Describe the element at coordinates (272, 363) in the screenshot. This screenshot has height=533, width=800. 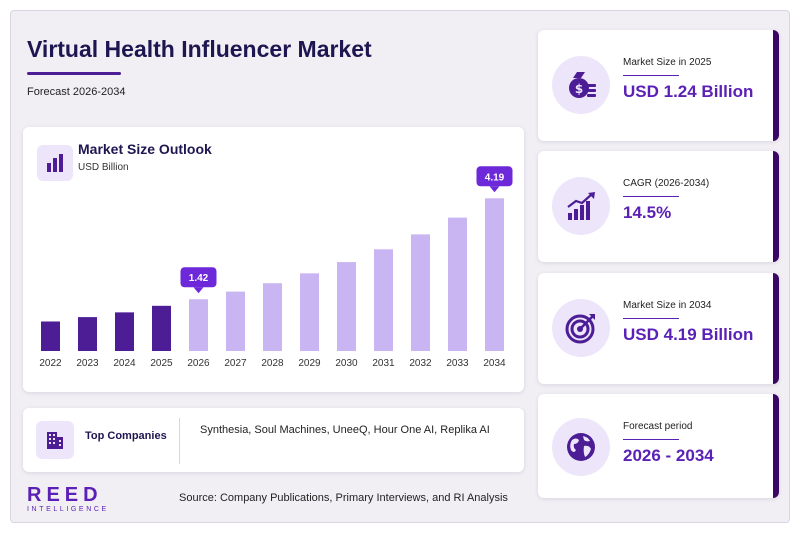
I see `x-tick-label: 2028` at that location.